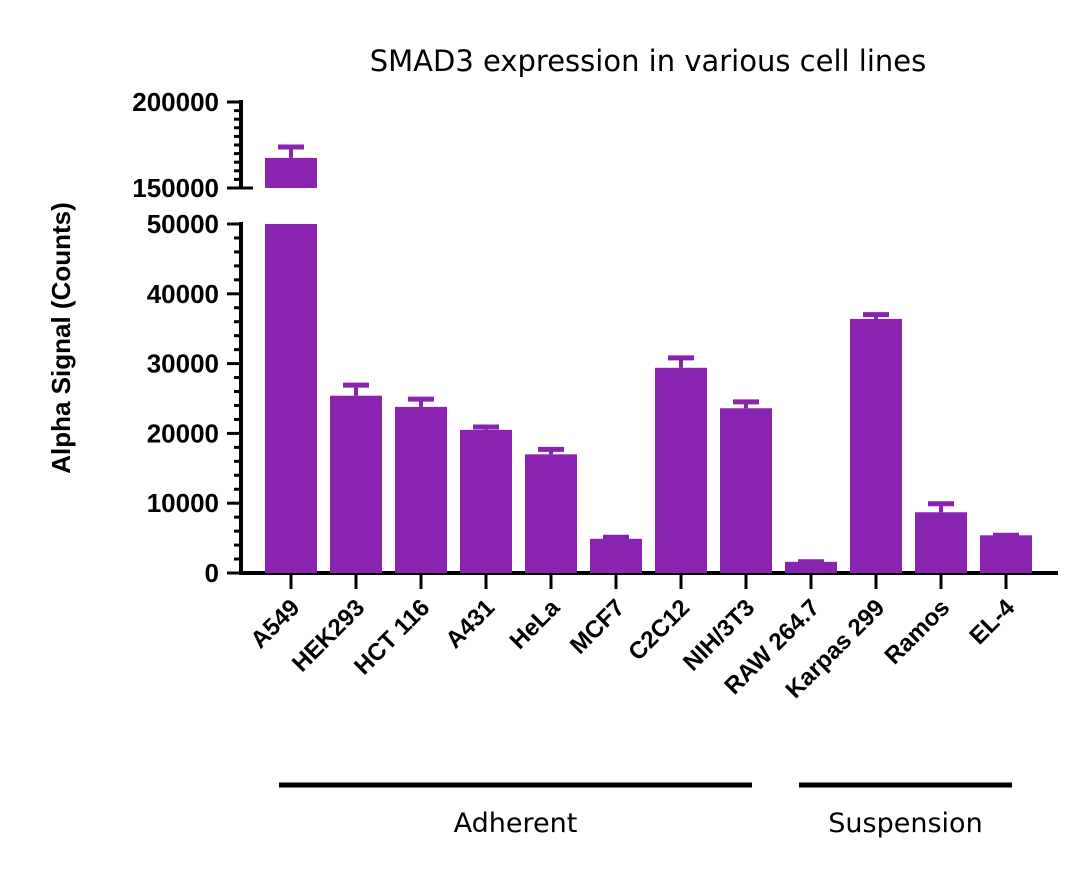 The width and height of the screenshot is (1080, 878). I want to click on x-tick-label: A431, so click(471, 624).